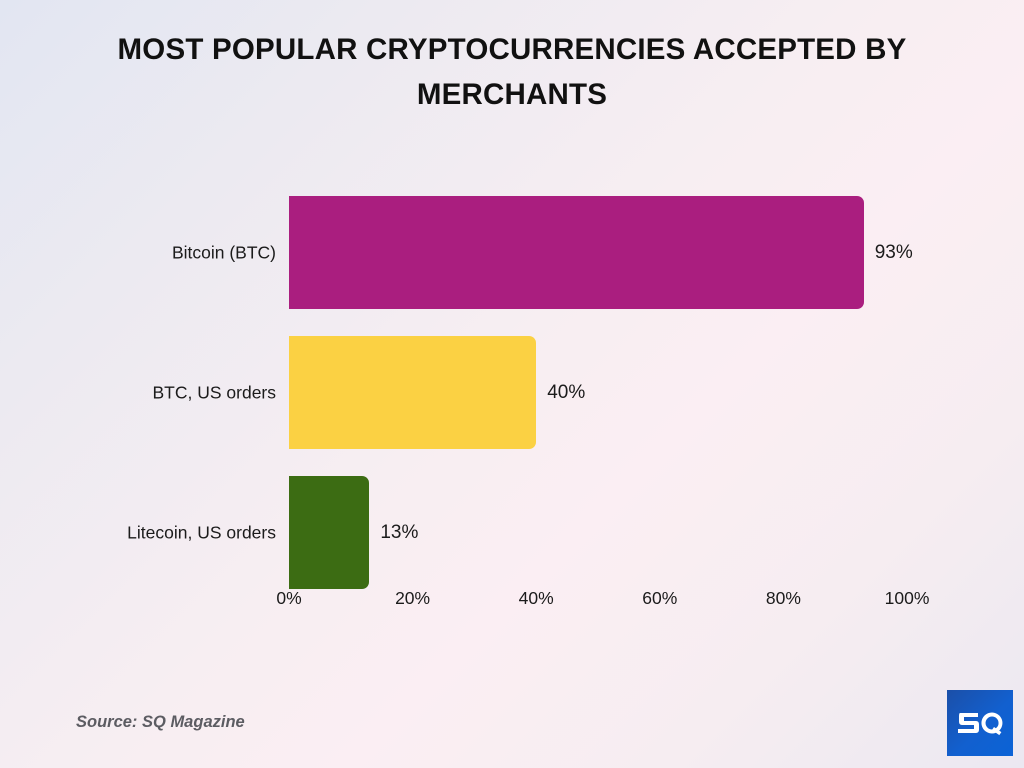 The image size is (1024, 768). Describe the element at coordinates (399, 532) in the screenshot. I see `bar-value-label: 13%` at that location.